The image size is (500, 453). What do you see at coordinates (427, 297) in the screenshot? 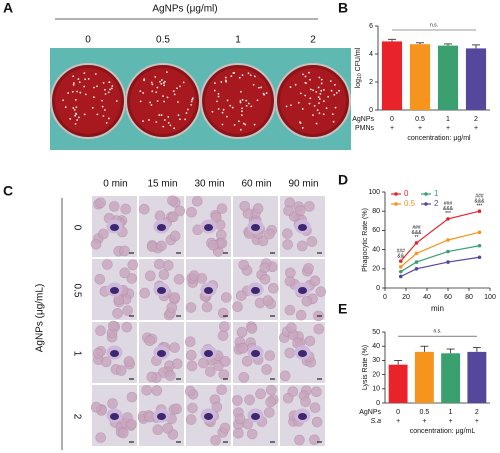
I see `x-tick-label: 40` at bounding box center [427, 297].